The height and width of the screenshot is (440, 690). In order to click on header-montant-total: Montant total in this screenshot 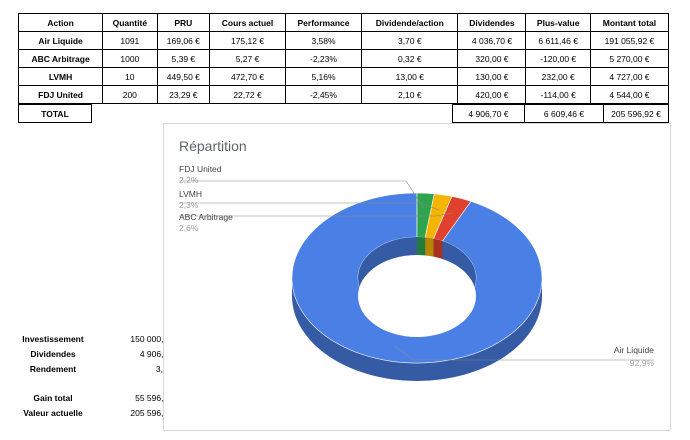, I will do `click(629, 22)`.